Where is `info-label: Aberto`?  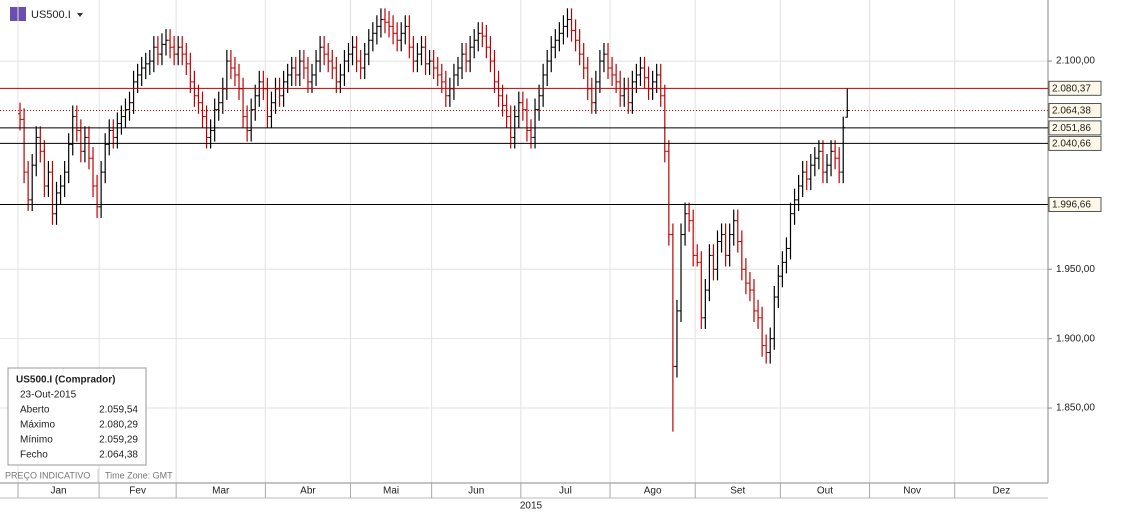
info-label: Aberto is located at coordinates (35, 410).